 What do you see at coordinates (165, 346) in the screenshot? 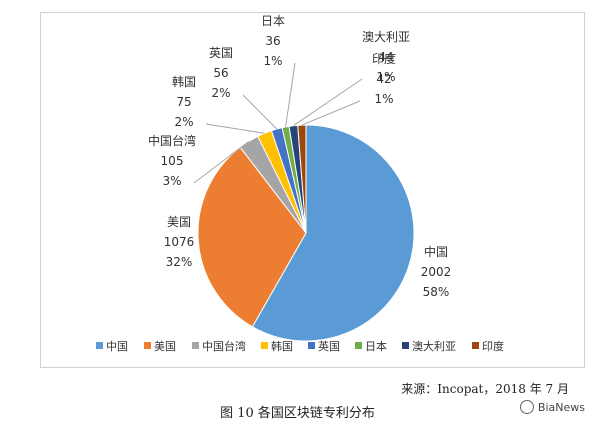
I see `legend-label-1: 美国` at bounding box center [165, 346].